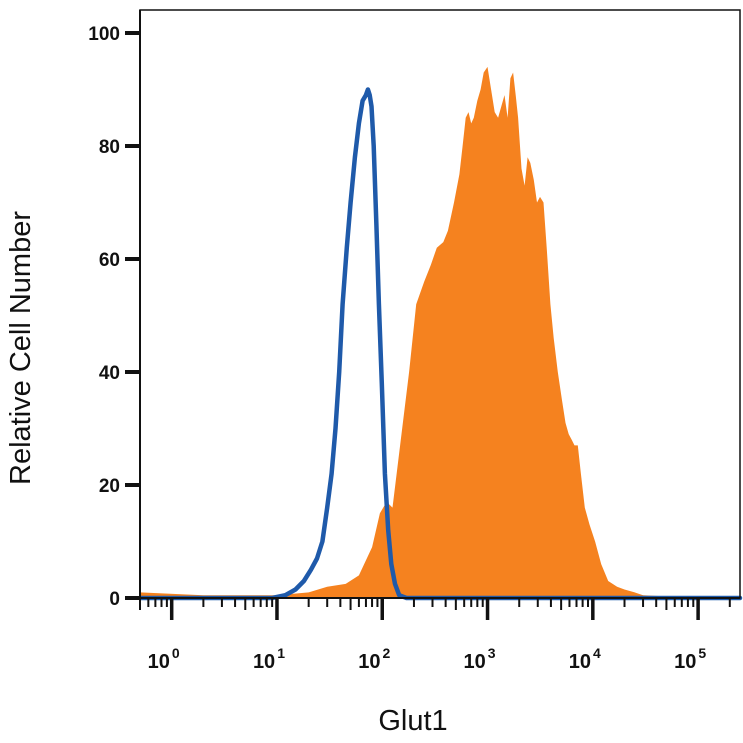  I want to click on y-tick-label-100: 100, so click(104, 34).